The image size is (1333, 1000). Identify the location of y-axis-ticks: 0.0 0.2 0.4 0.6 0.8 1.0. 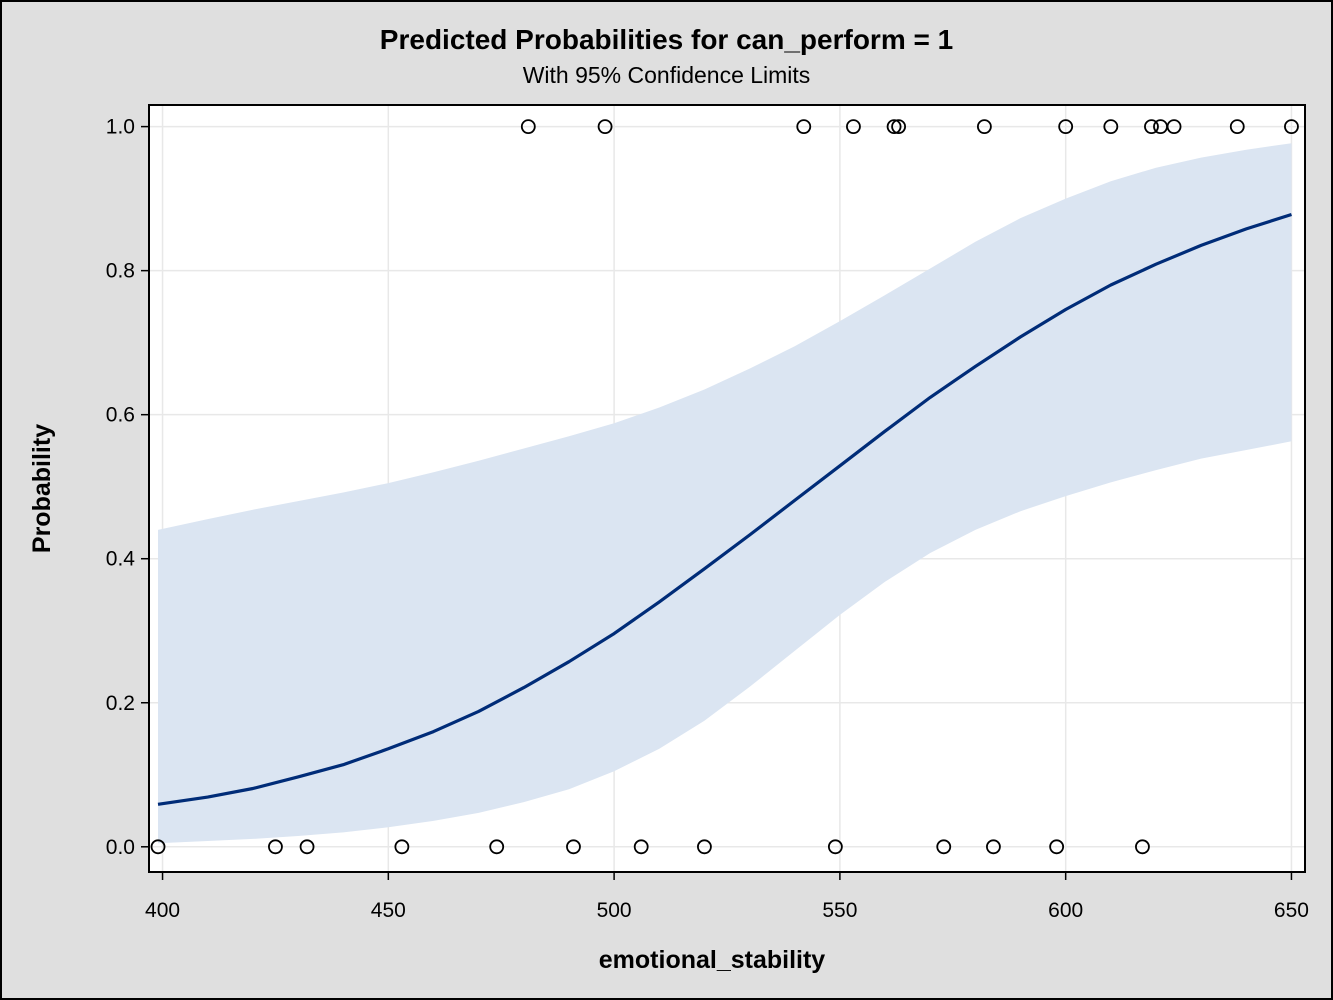
(127, 487).